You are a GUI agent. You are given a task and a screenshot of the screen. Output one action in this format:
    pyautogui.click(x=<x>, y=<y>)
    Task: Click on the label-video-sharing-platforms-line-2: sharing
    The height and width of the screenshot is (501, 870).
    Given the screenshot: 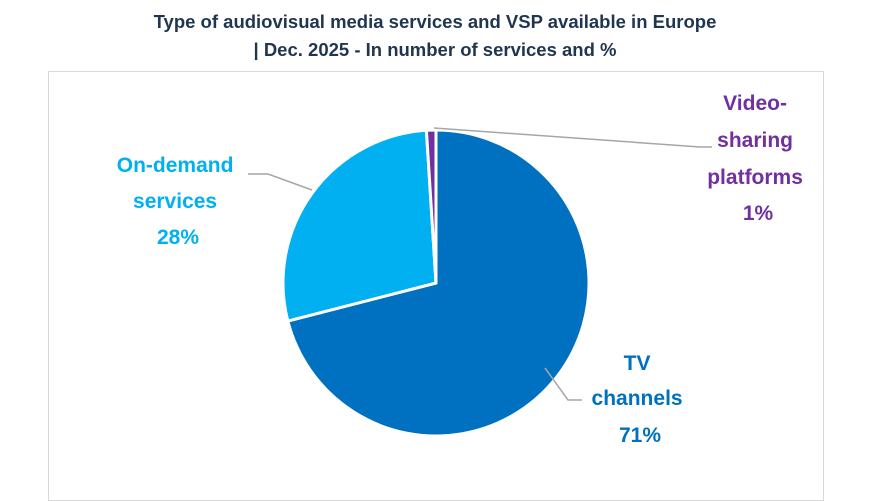 What is the action you would take?
    pyautogui.click(x=755, y=140)
    